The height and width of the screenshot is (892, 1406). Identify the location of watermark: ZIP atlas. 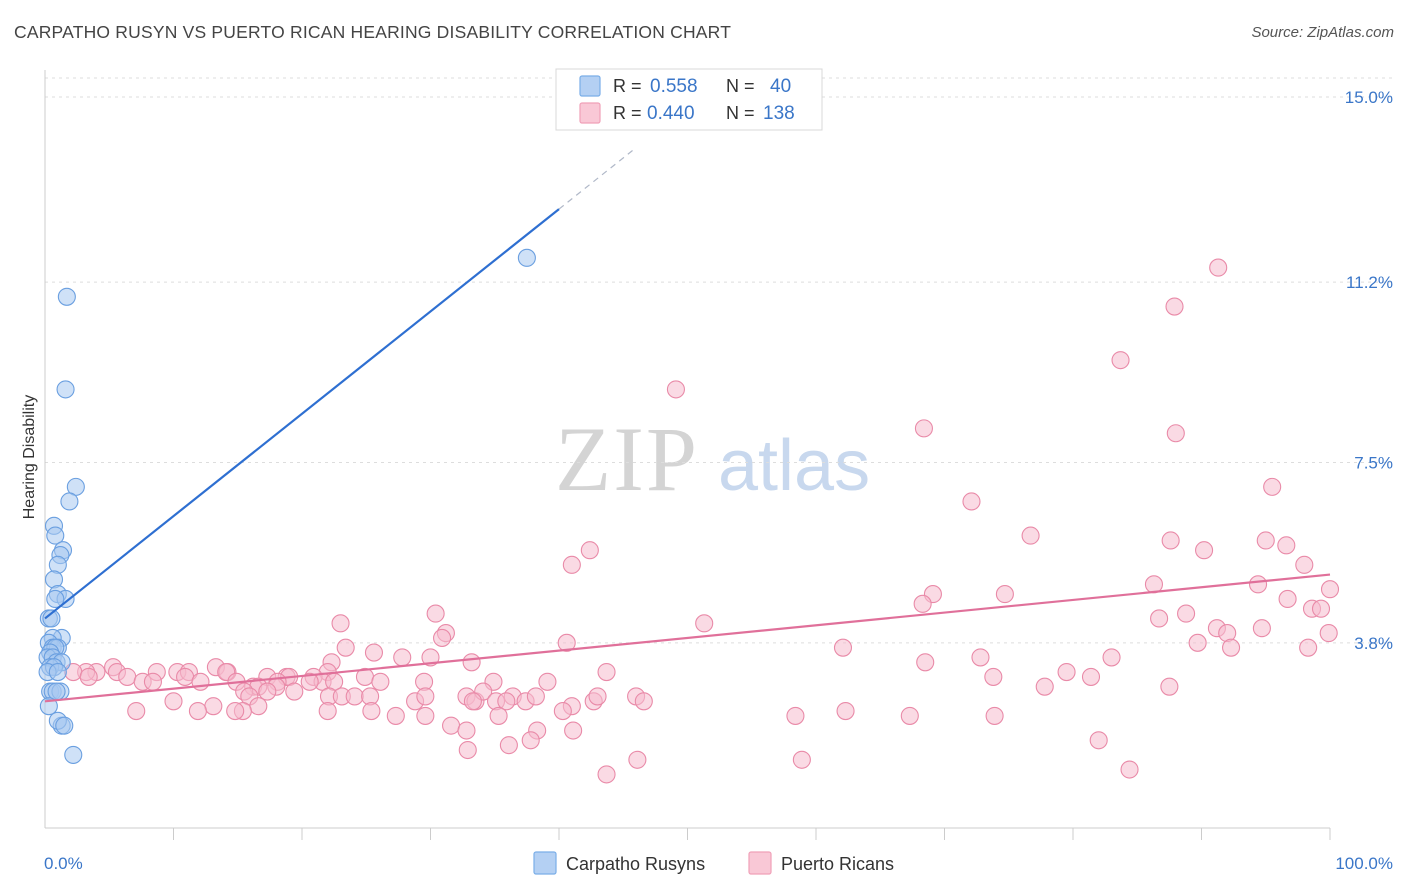
(712, 459).